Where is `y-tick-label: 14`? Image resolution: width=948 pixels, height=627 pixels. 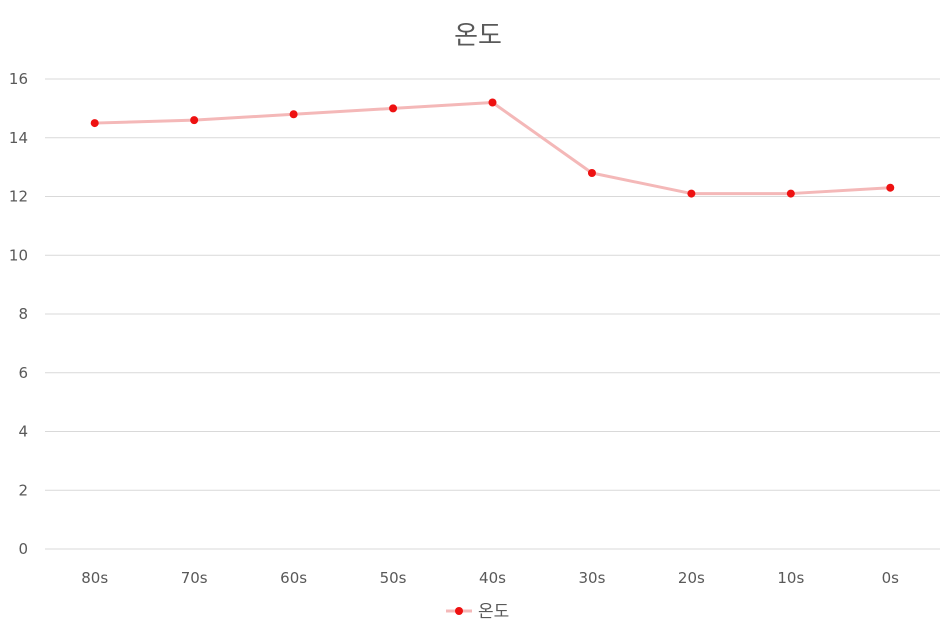
y-tick-label: 14 is located at coordinates (18, 138).